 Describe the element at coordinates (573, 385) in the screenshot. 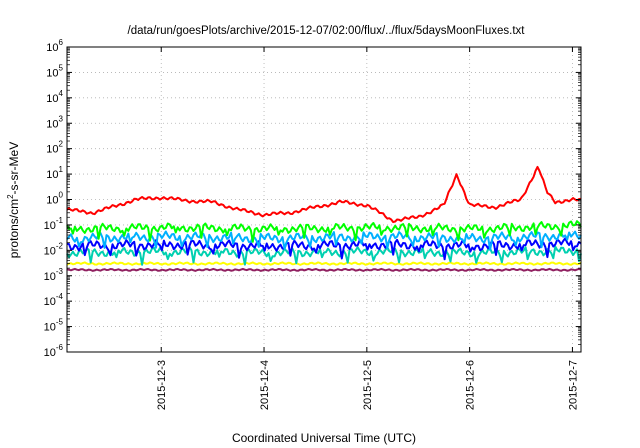

I see `x-tick-label: 2015-12-7` at that location.